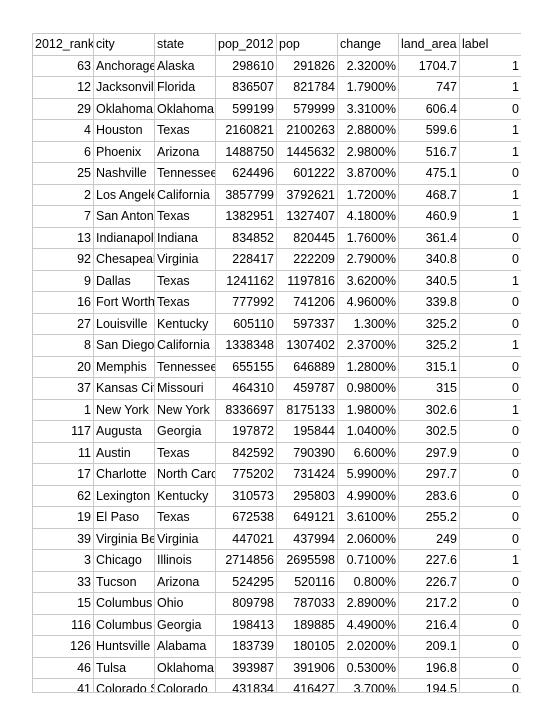 The image size is (552, 720). What do you see at coordinates (368, 66) in the screenshot?
I see `table-cell: 2.3200%` at bounding box center [368, 66].